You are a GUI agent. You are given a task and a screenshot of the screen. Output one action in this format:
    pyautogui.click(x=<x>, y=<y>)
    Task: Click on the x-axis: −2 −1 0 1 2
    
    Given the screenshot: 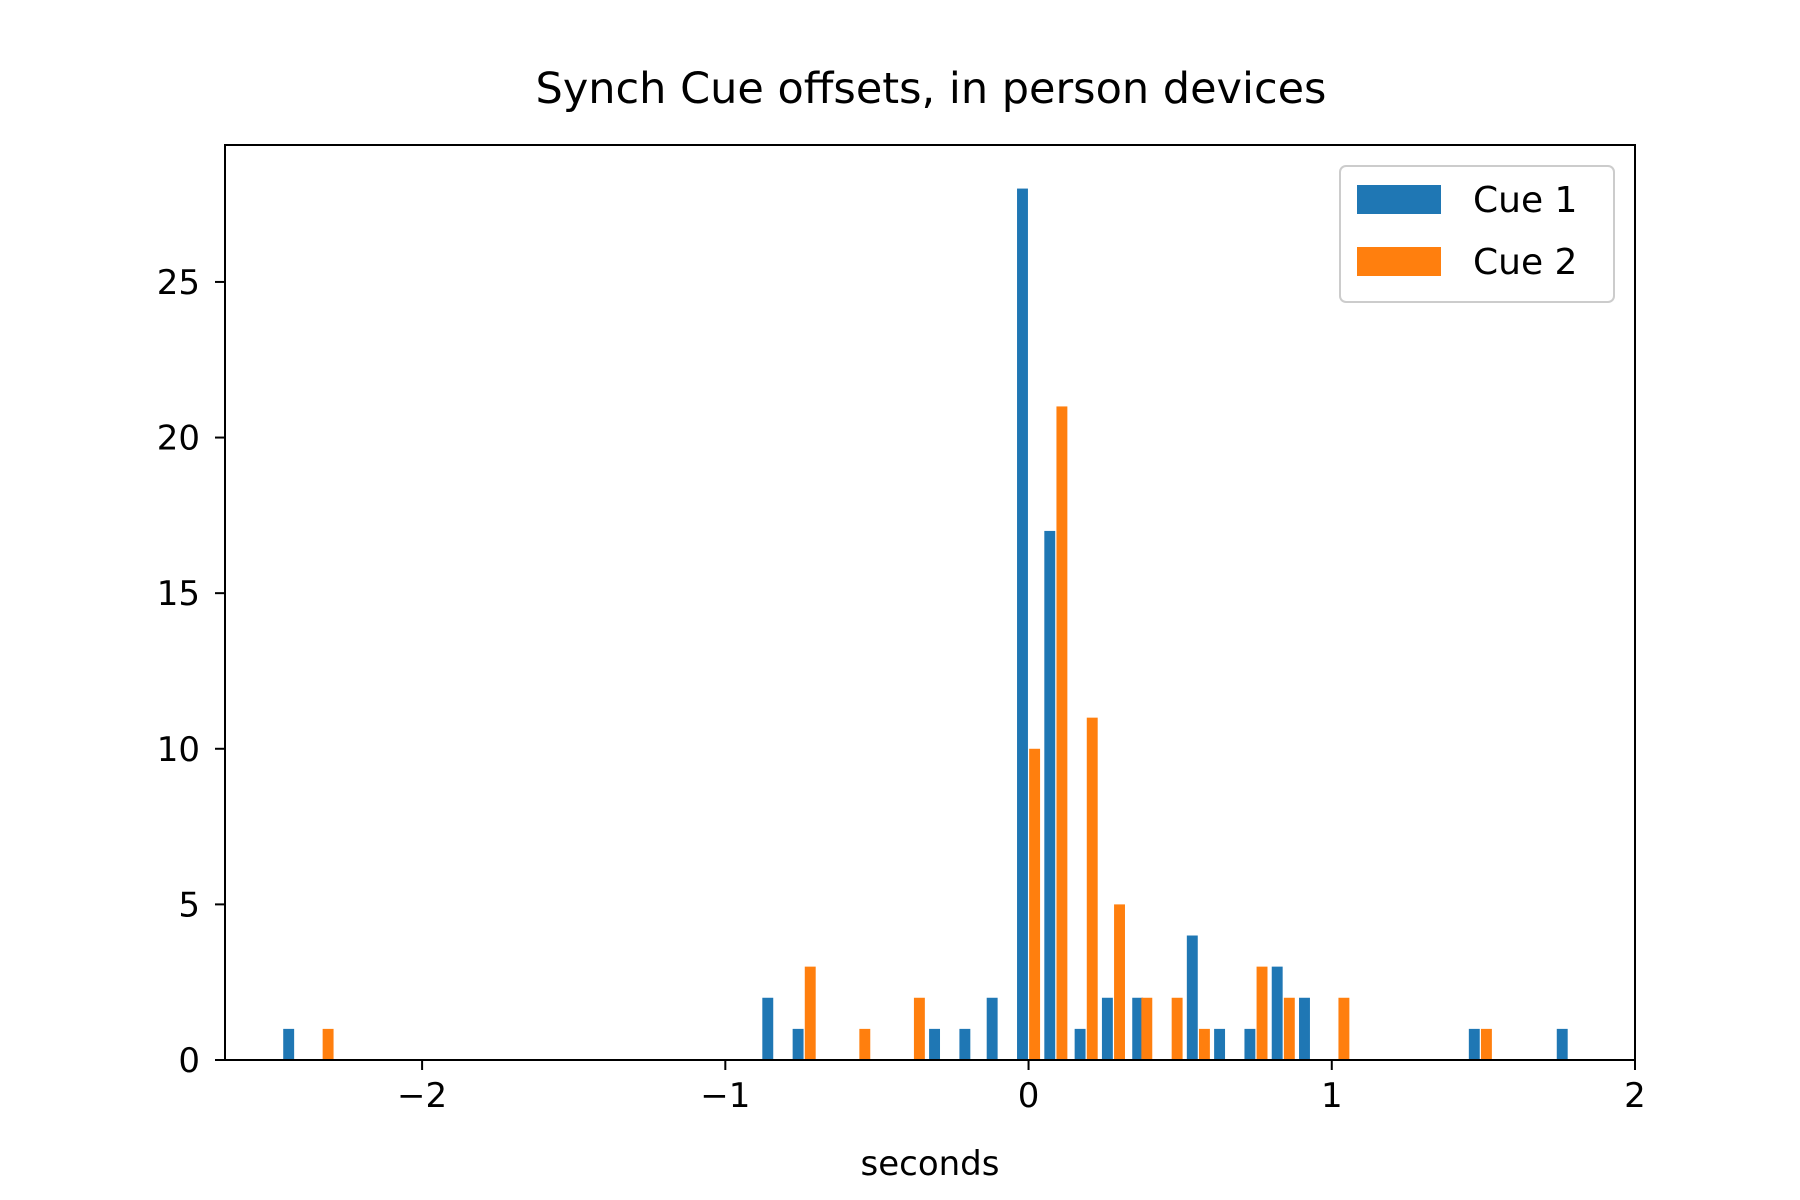 What is the action you would take?
    pyautogui.click(x=1021, y=1088)
    